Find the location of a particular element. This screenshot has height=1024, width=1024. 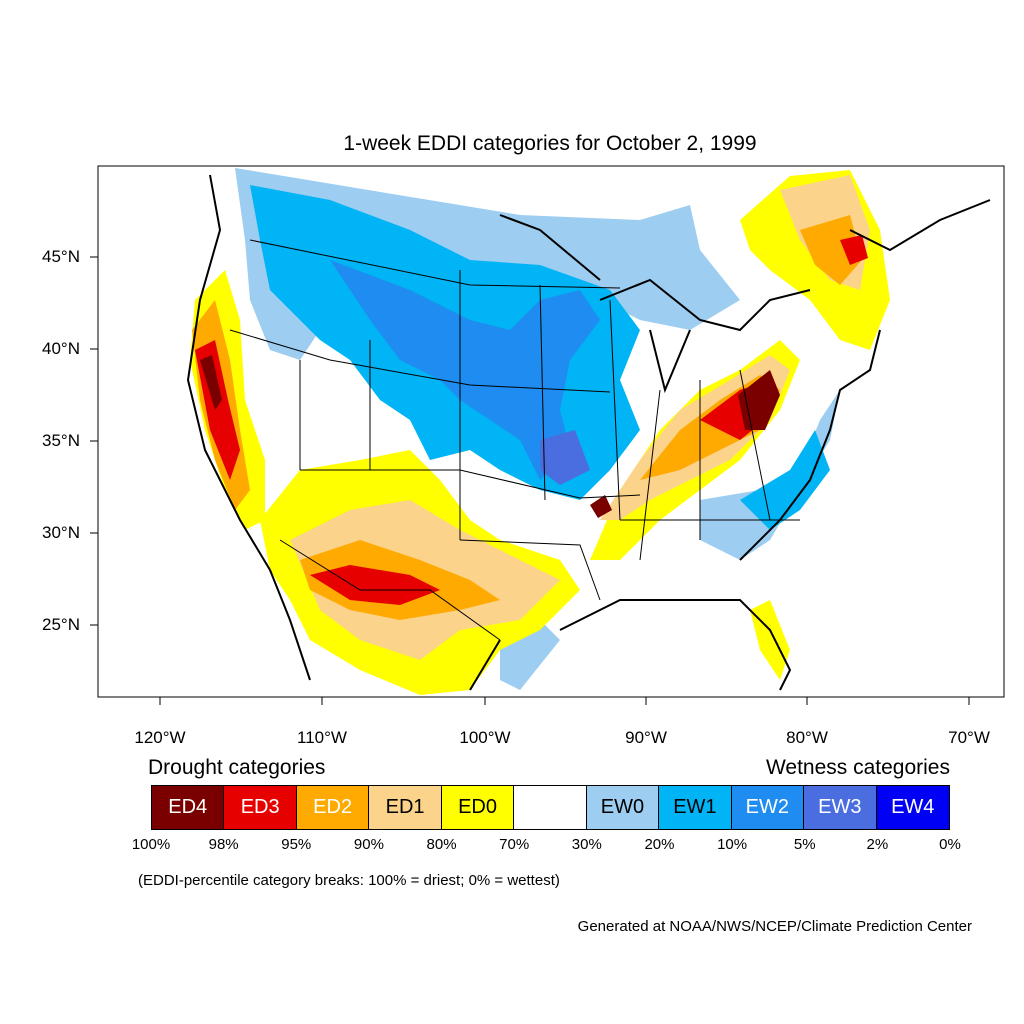

legend-break-label: 100% is located at coordinates (151, 844).